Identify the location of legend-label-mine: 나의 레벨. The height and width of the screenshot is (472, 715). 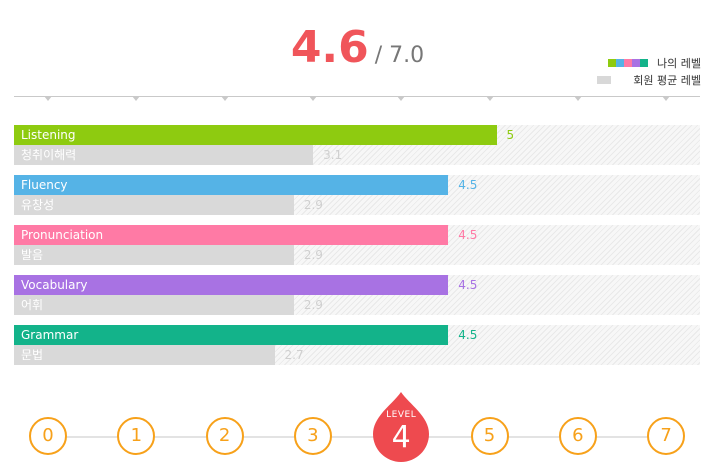
(679, 63).